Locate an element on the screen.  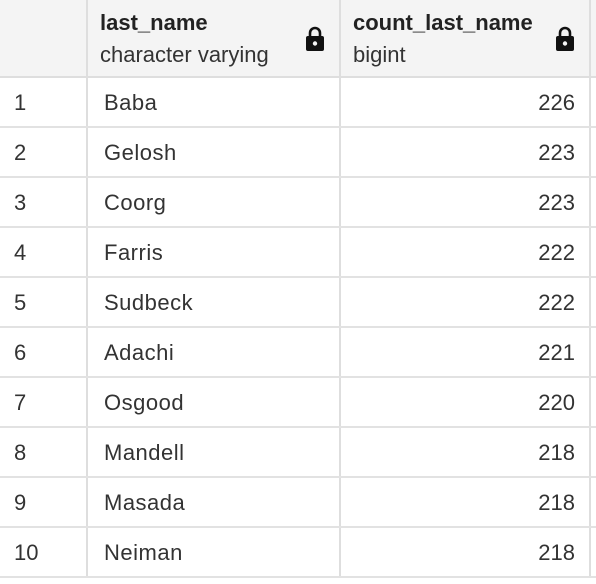
table-row: 10 Neiman 218 is located at coordinates (298, 553).